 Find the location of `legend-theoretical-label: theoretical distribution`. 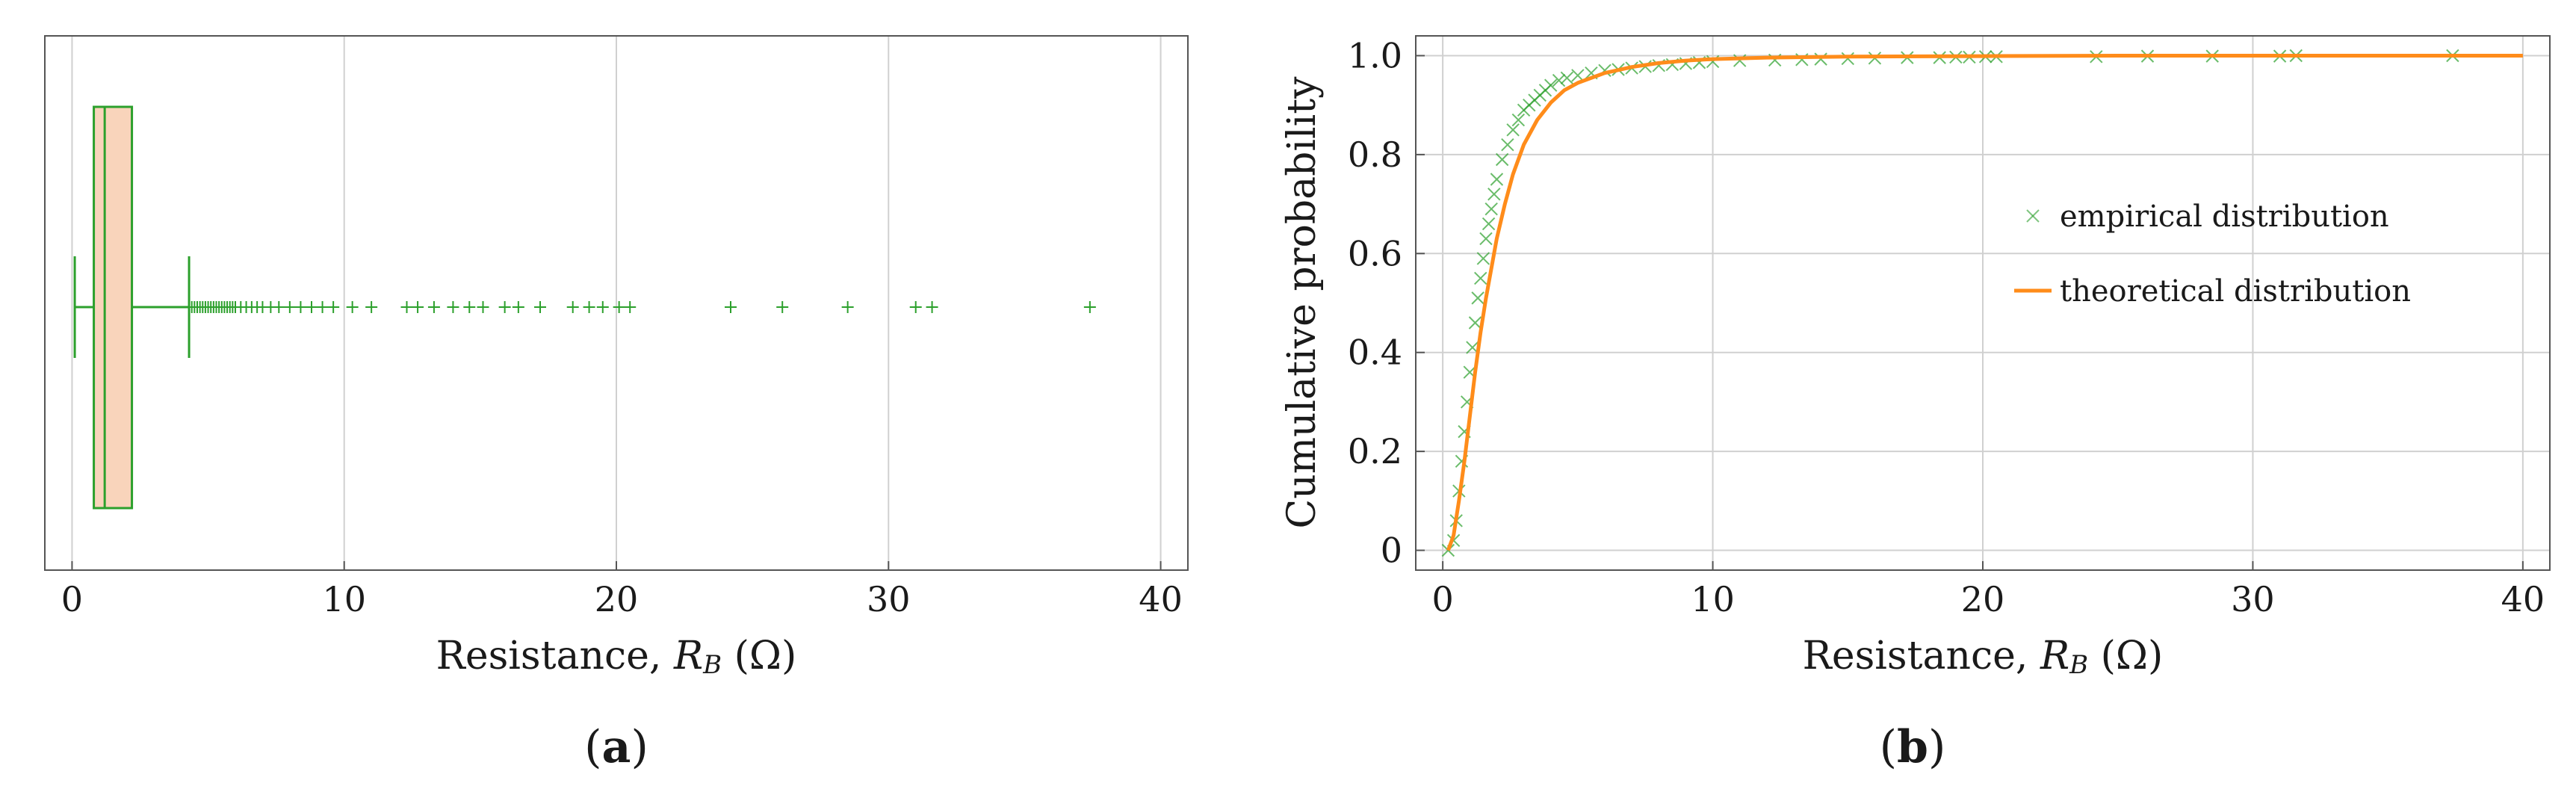

legend-theoretical-label: theoretical distribution is located at coordinates (2235, 291).